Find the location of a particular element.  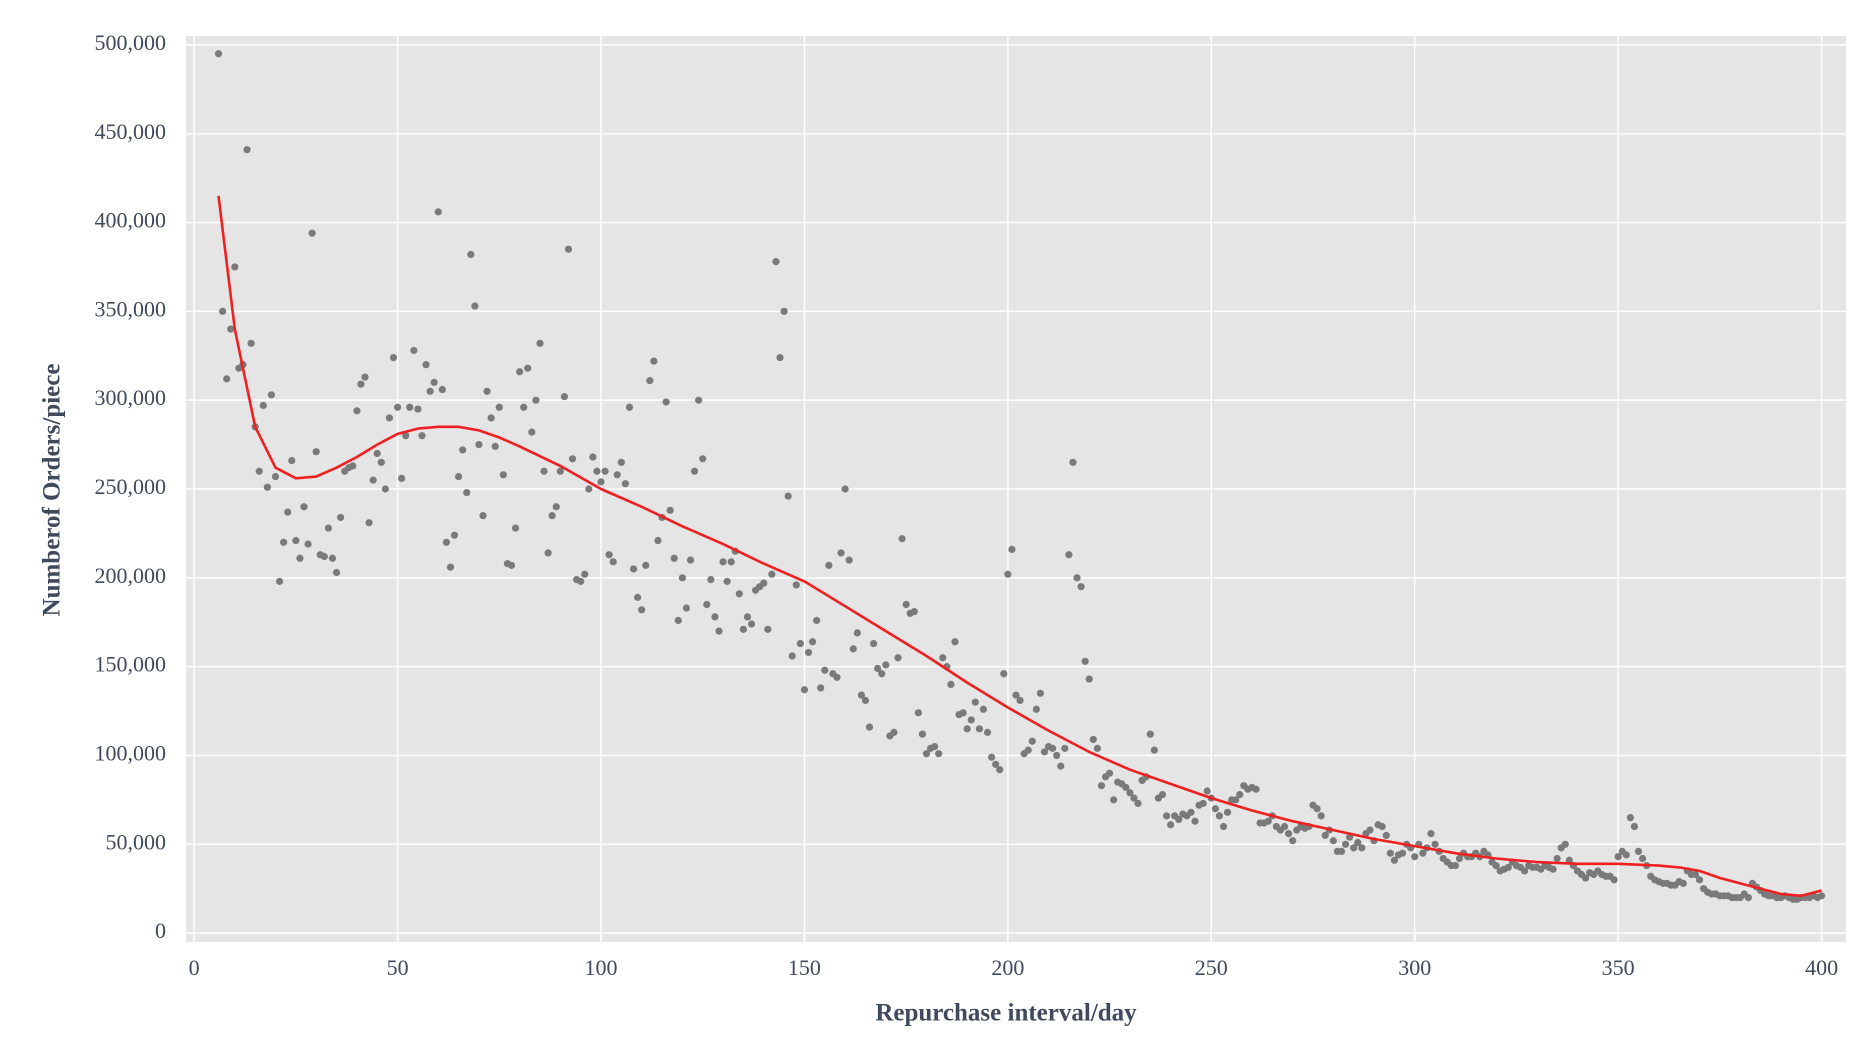

x-tick-label: 200 is located at coordinates (1007, 967).